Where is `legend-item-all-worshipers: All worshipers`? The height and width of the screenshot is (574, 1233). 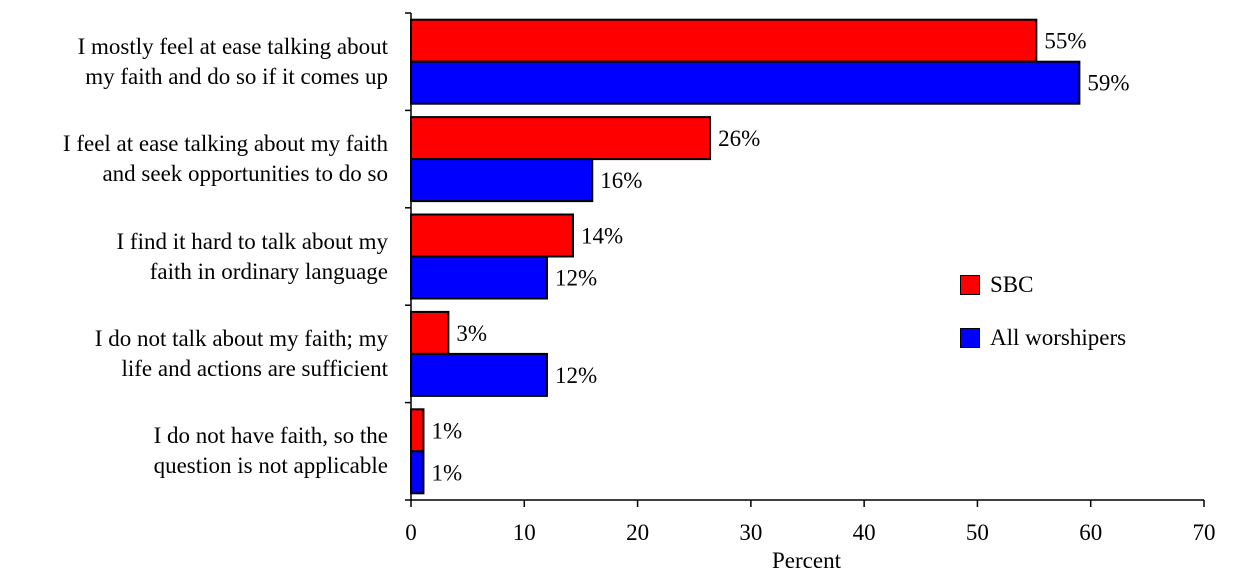 legend-item-all-worshipers: All worshipers is located at coordinates (1043, 337).